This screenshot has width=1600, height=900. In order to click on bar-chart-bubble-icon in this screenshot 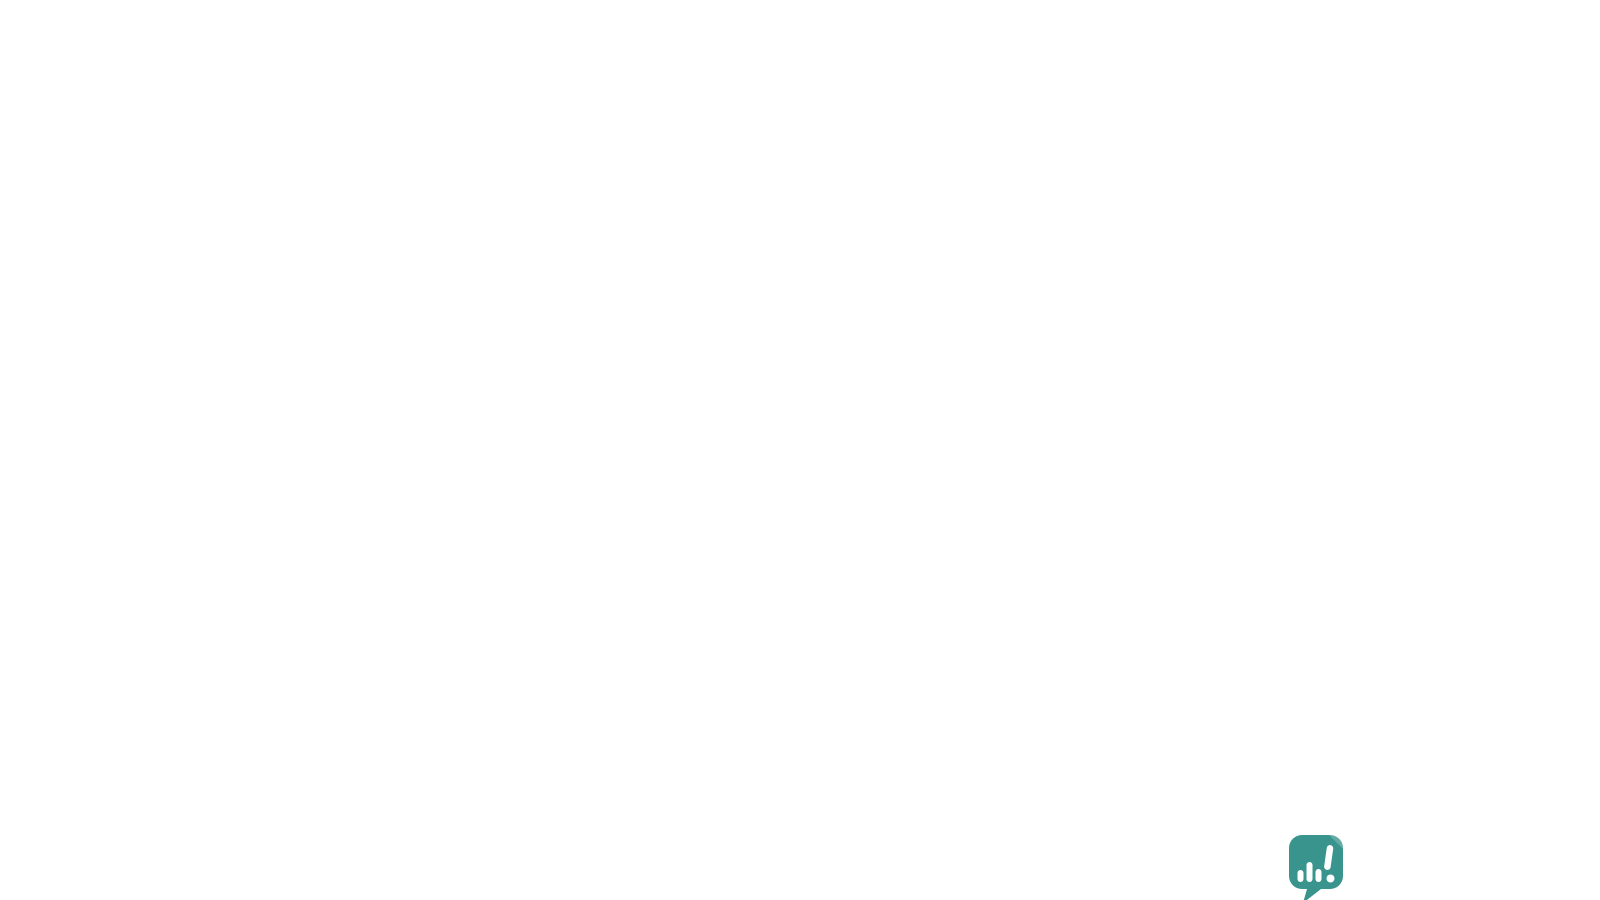, I will do `click(1316, 867)`.